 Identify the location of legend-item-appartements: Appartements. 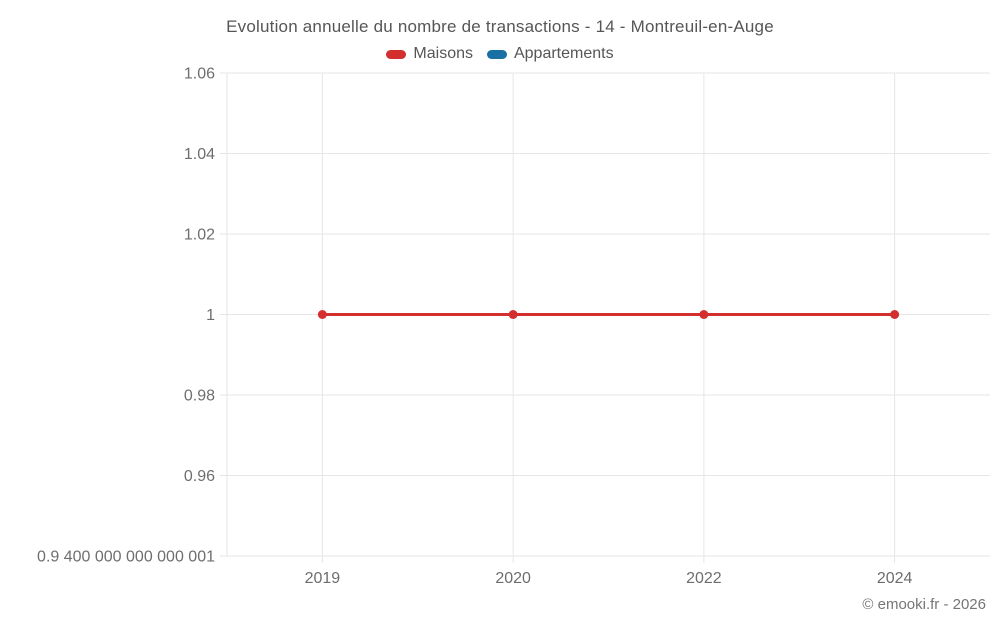
(550, 54).